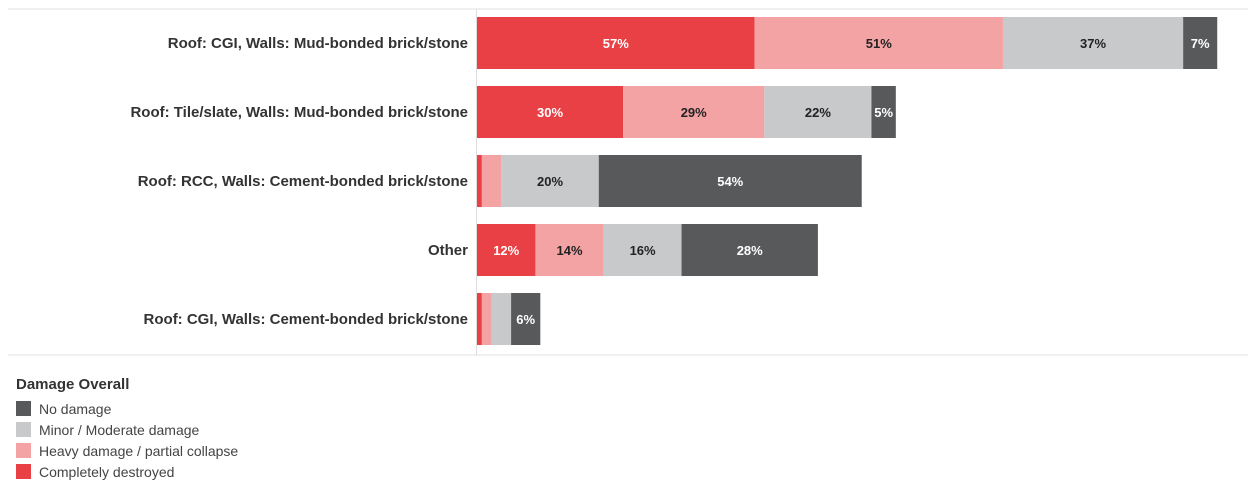 The width and height of the screenshot is (1248, 503). What do you see at coordinates (75, 408) in the screenshot?
I see `legend-label: No damage` at bounding box center [75, 408].